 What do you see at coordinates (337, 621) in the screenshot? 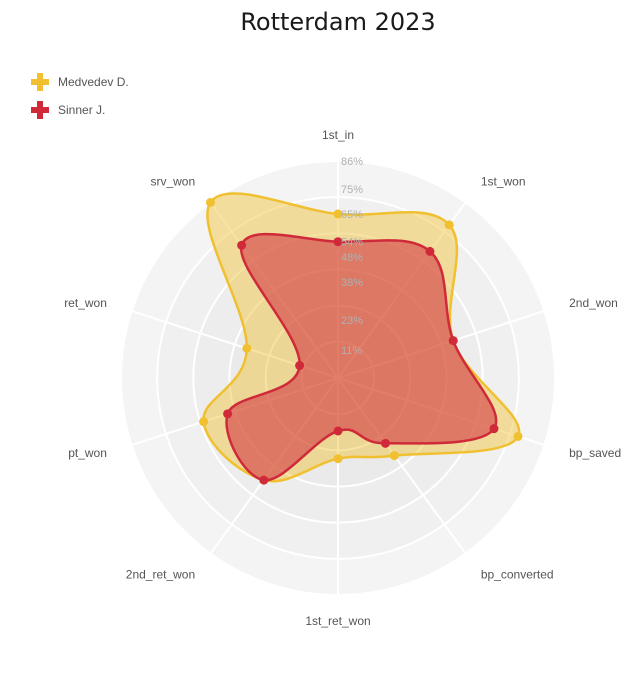
I see `axis-label-1st_ret_won: 1st_ret_won` at bounding box center [337, 621].